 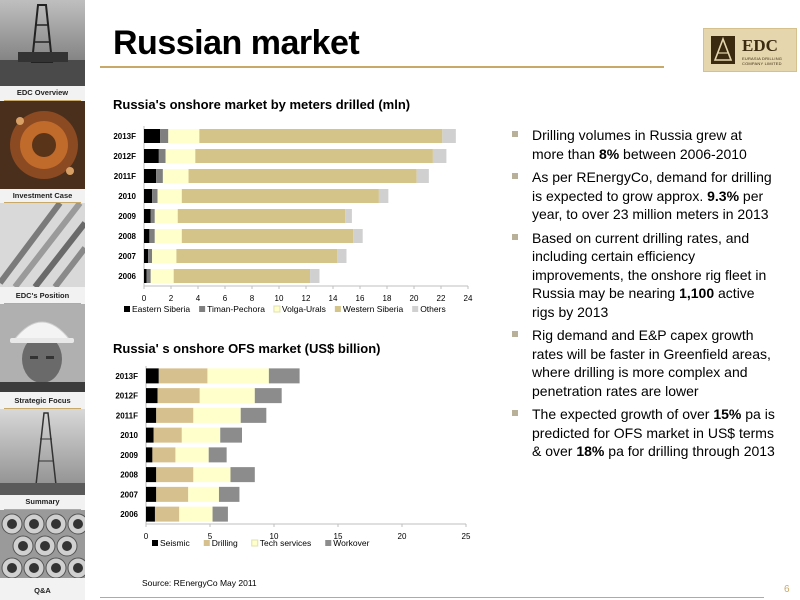 I want to click on sidebar-item-edc-position: EDC's Position, so click(x=42, y=253).